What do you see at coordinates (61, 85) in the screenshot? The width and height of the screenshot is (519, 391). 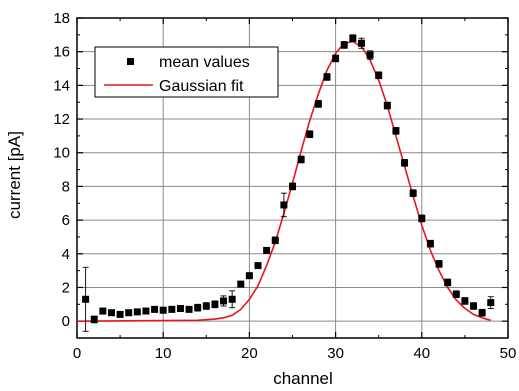 I see `y-tick-label: 14` at bounding box center [61, 85].